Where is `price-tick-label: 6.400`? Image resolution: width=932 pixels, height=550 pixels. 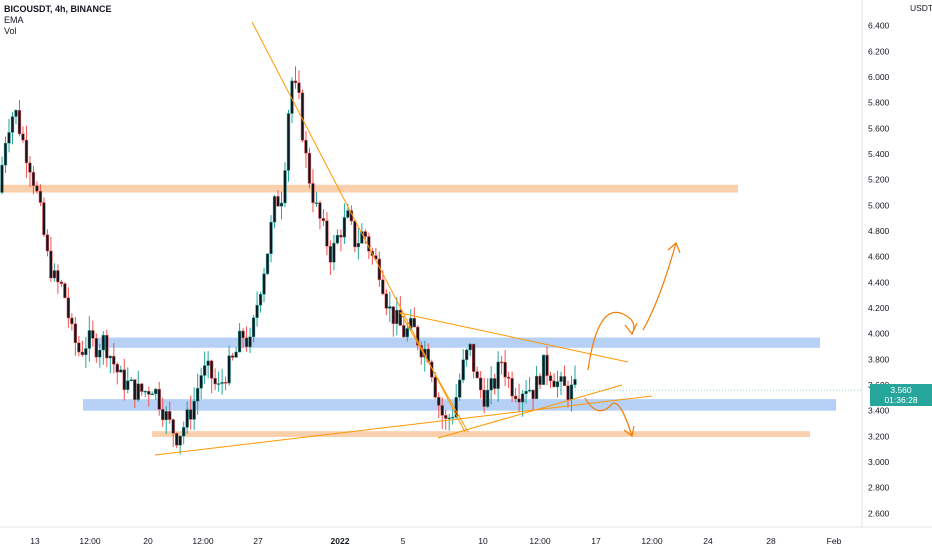
price-tick-label: 6.400 is located at coordinates (879, 26).